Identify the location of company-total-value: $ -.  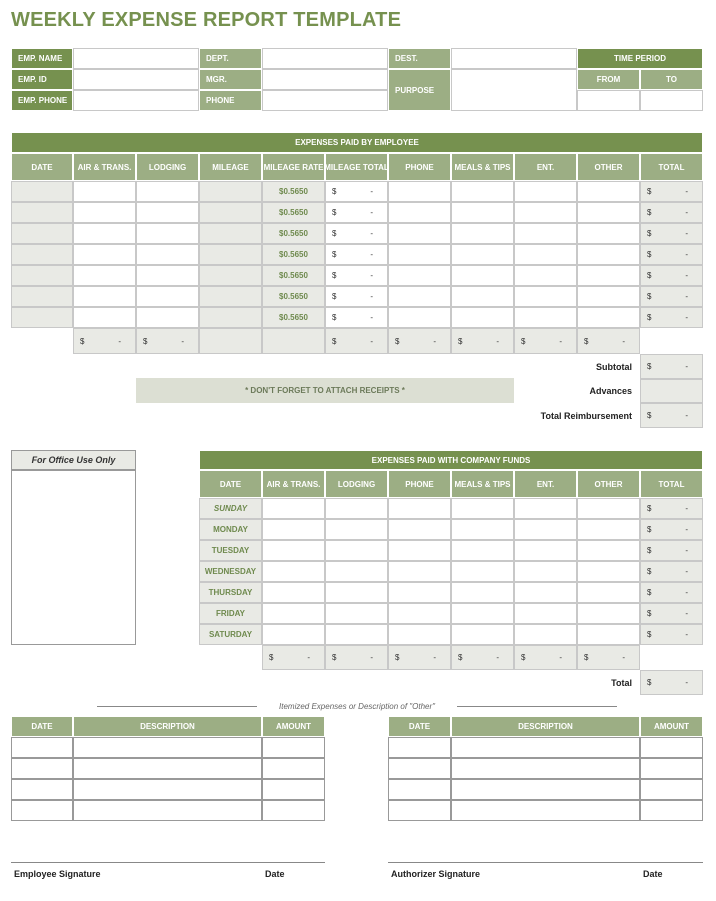
(671, 682).